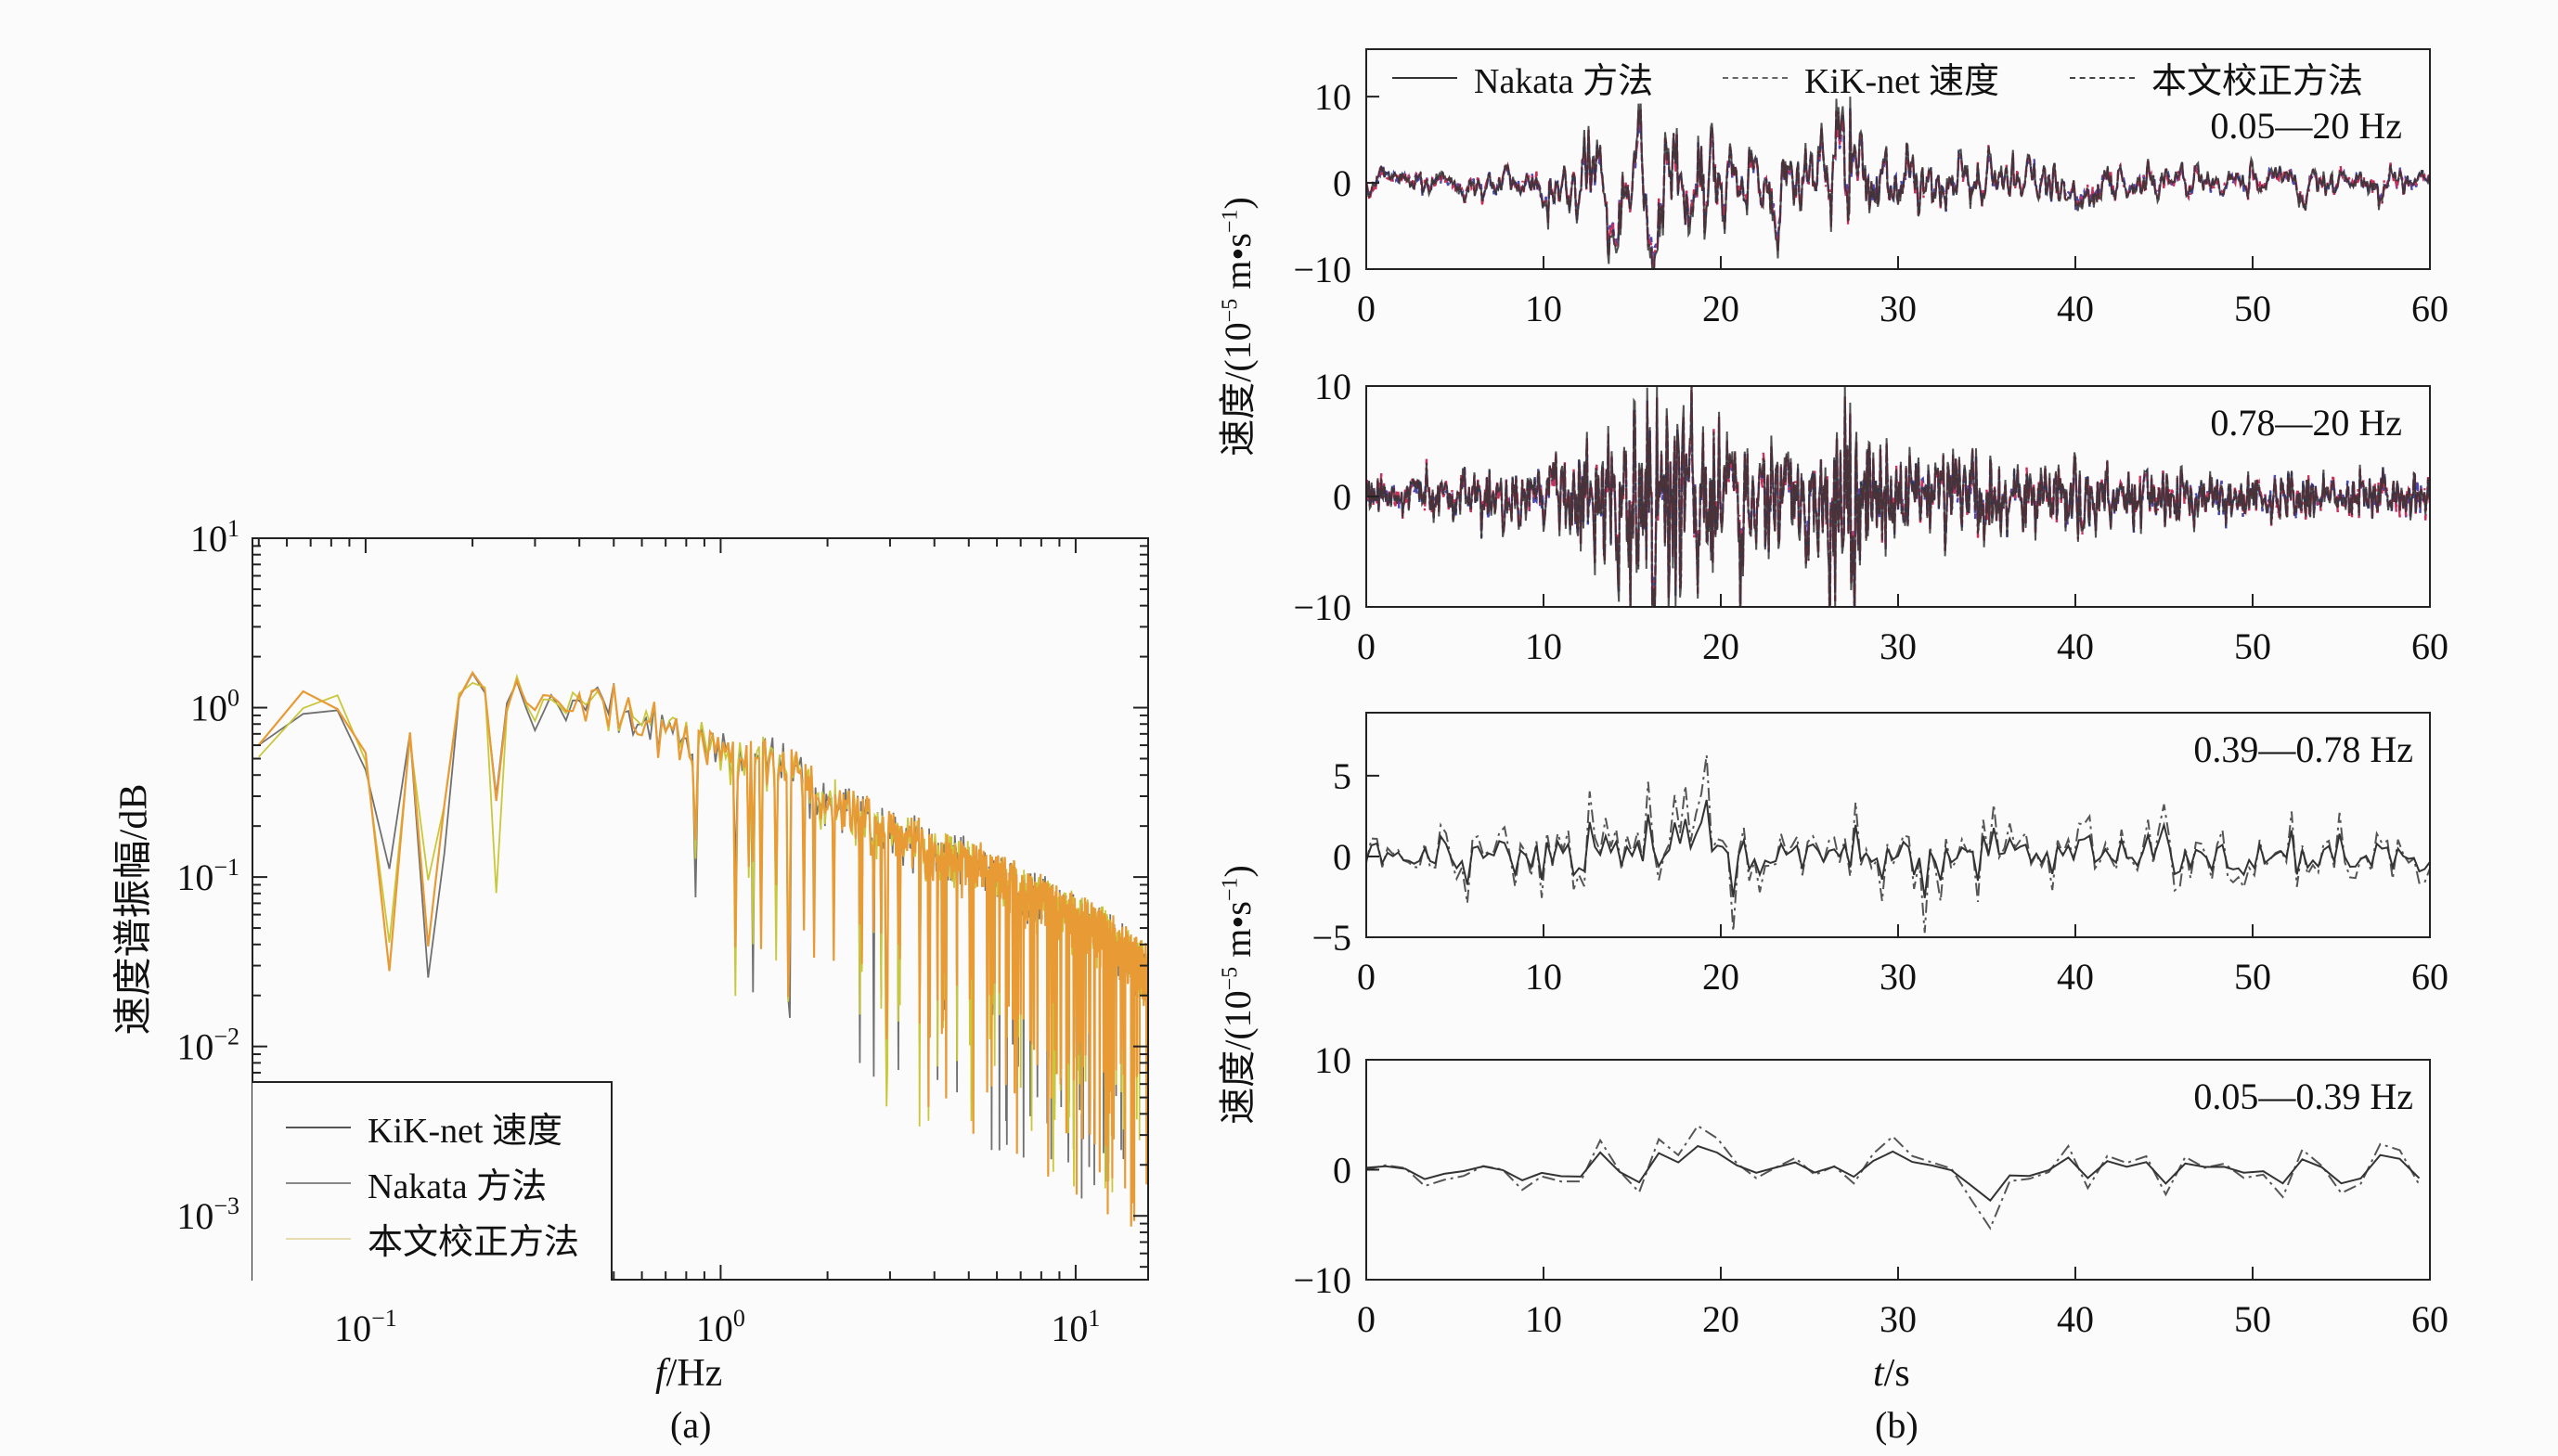  What do you see at coordinates (318, 1238) in the screenshot?
I see `legend-line-corrected` at bounding box center [318, 1238].